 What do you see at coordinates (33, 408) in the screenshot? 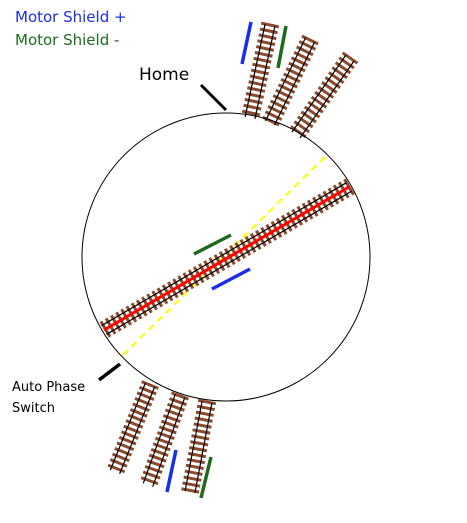
I see `switch-label-line2: Switch` at bounding box center [33, 408].